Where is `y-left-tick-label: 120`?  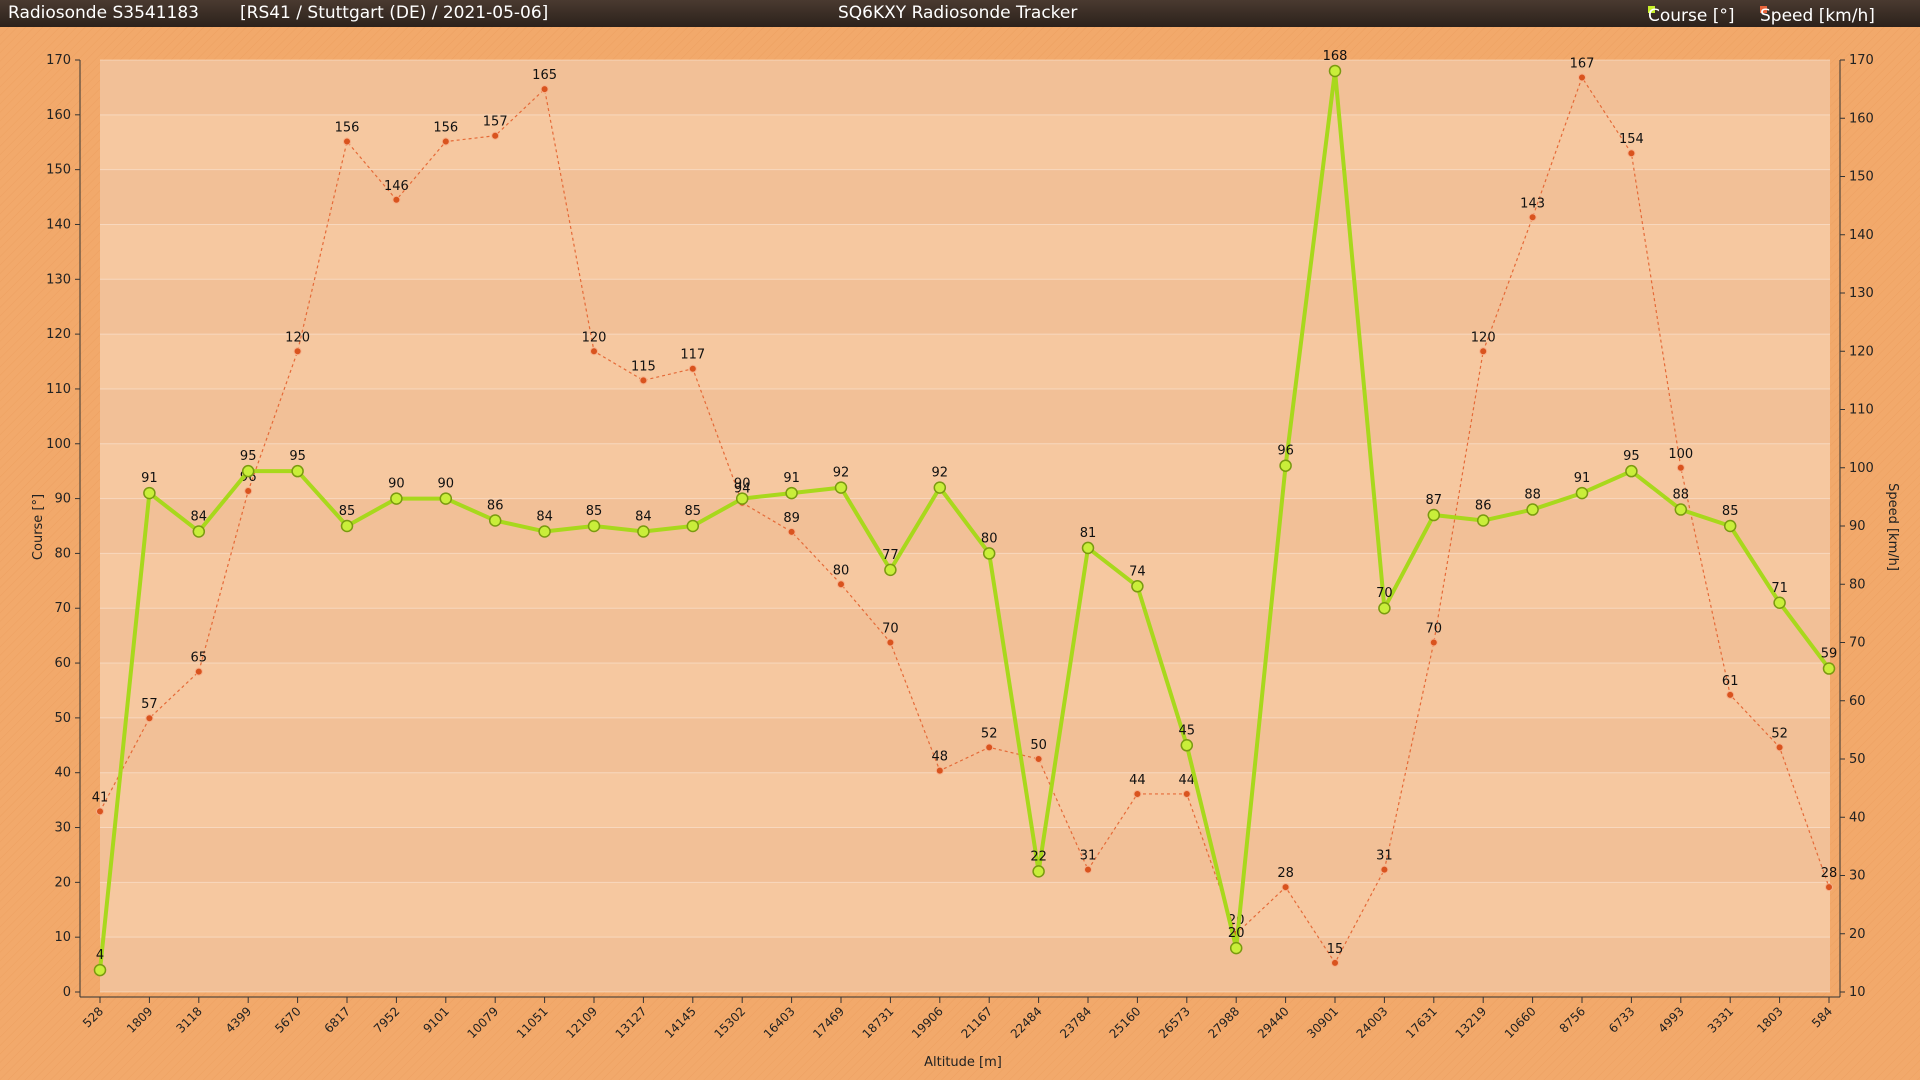
y-left-tick-label: 120 is located at coordinates (58, 334).